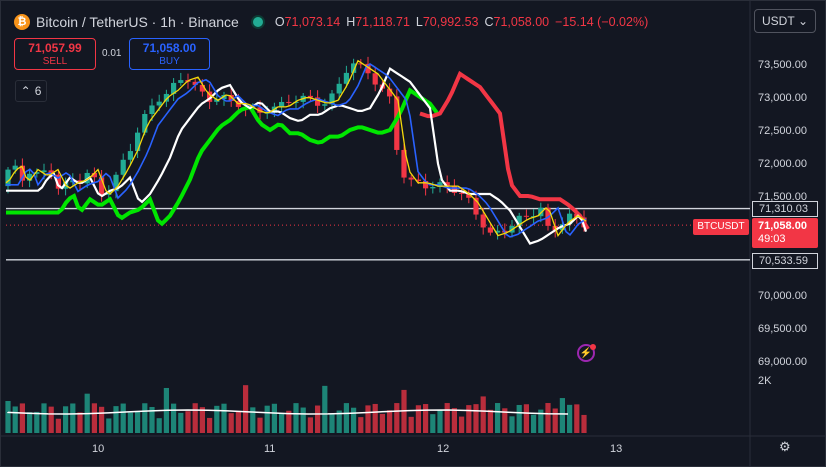  What do you see at coordinates (782, 98) in the screenshot?
I see `price-tick-label: 73,000.00` at bounding box center [782, 98].